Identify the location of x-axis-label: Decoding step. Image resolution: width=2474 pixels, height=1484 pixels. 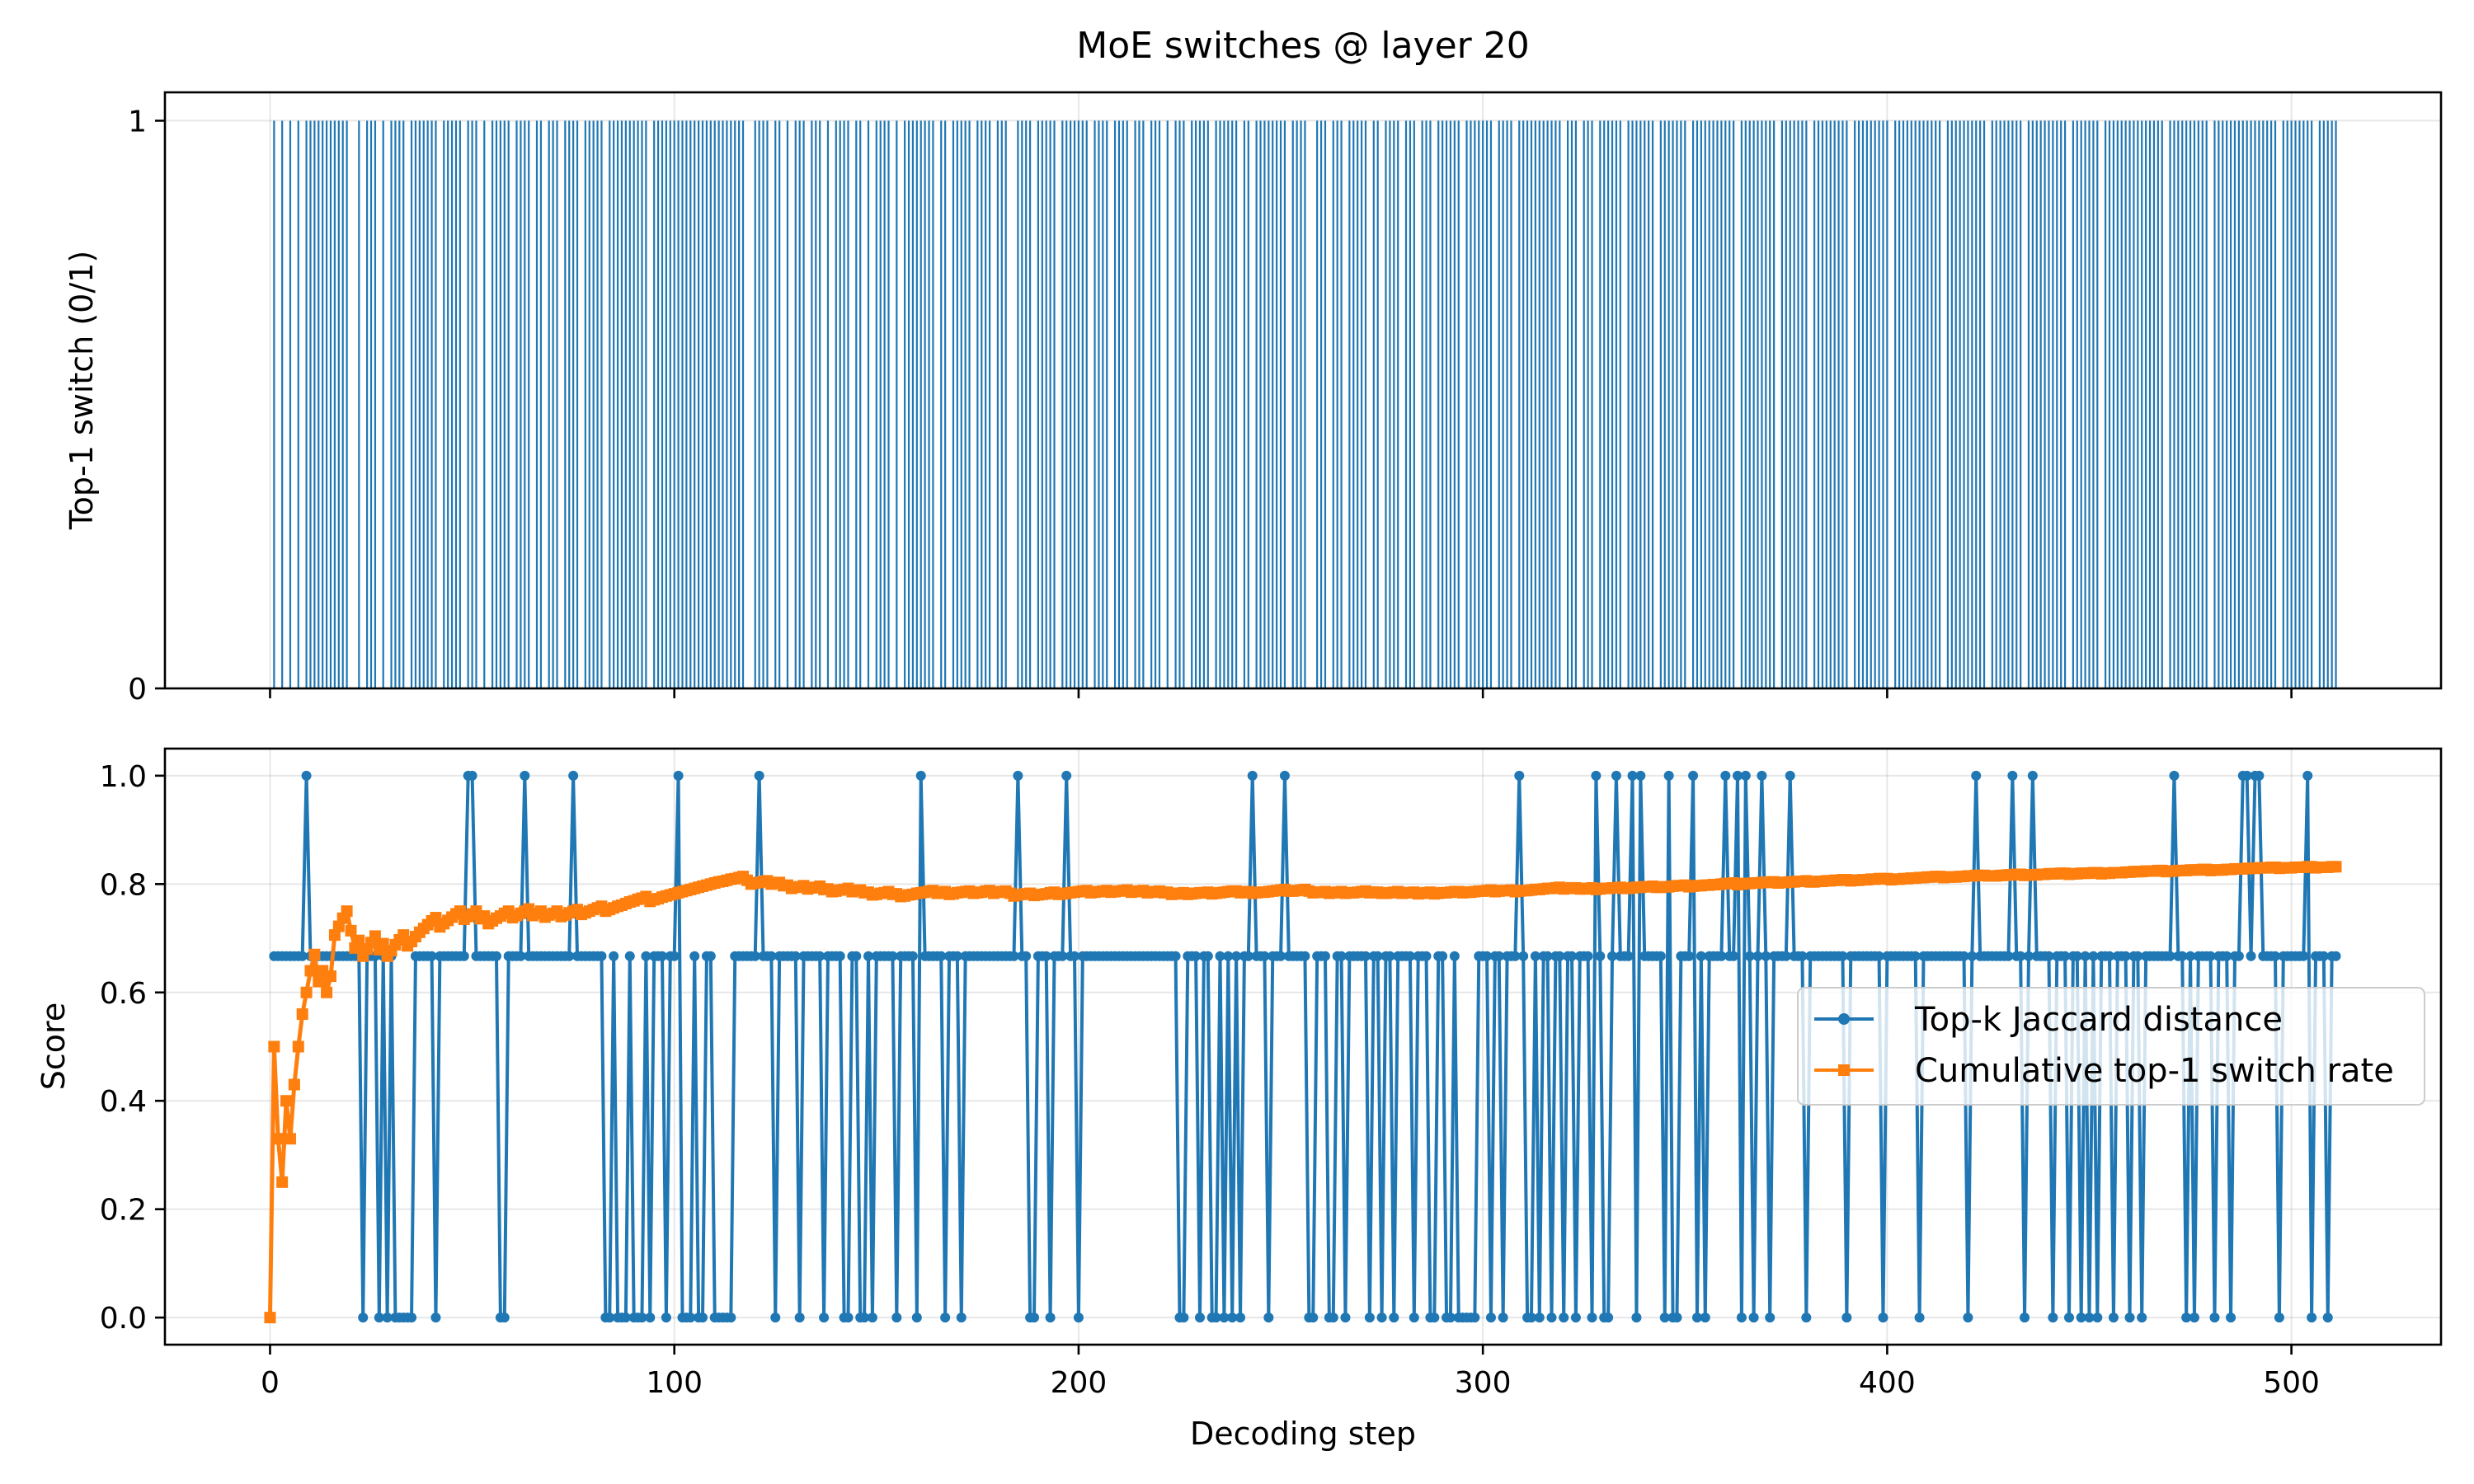
(1303, 1434).